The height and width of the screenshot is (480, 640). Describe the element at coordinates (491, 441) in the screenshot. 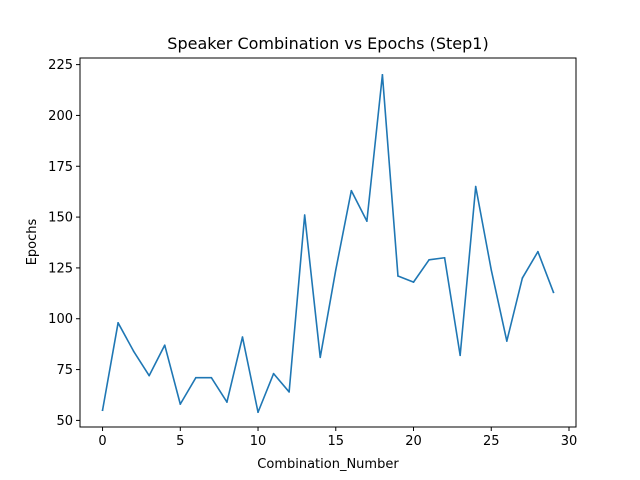

I see `x-tick-label: 25` at that location.